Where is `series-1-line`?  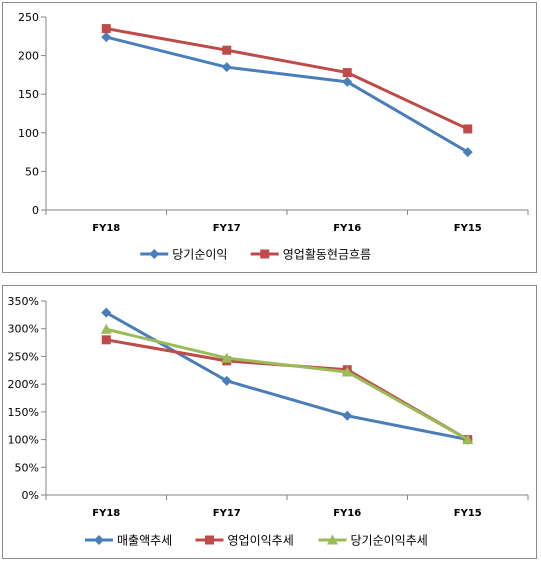 series-1-line is located at coordinates (287, 94).